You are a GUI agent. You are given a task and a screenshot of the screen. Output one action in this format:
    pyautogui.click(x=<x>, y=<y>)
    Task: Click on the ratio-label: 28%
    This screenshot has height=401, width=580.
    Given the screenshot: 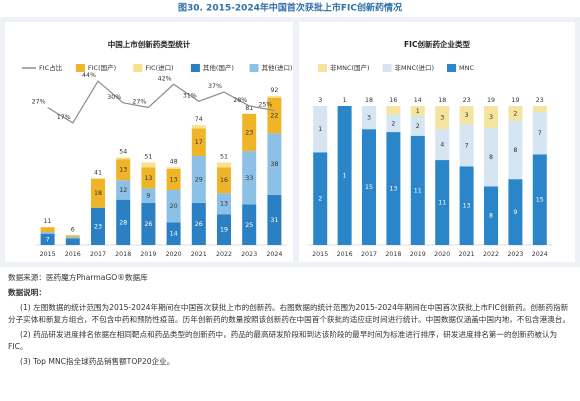 What is the action you would take?
    pyautogui.click(x=240, y=100)
    